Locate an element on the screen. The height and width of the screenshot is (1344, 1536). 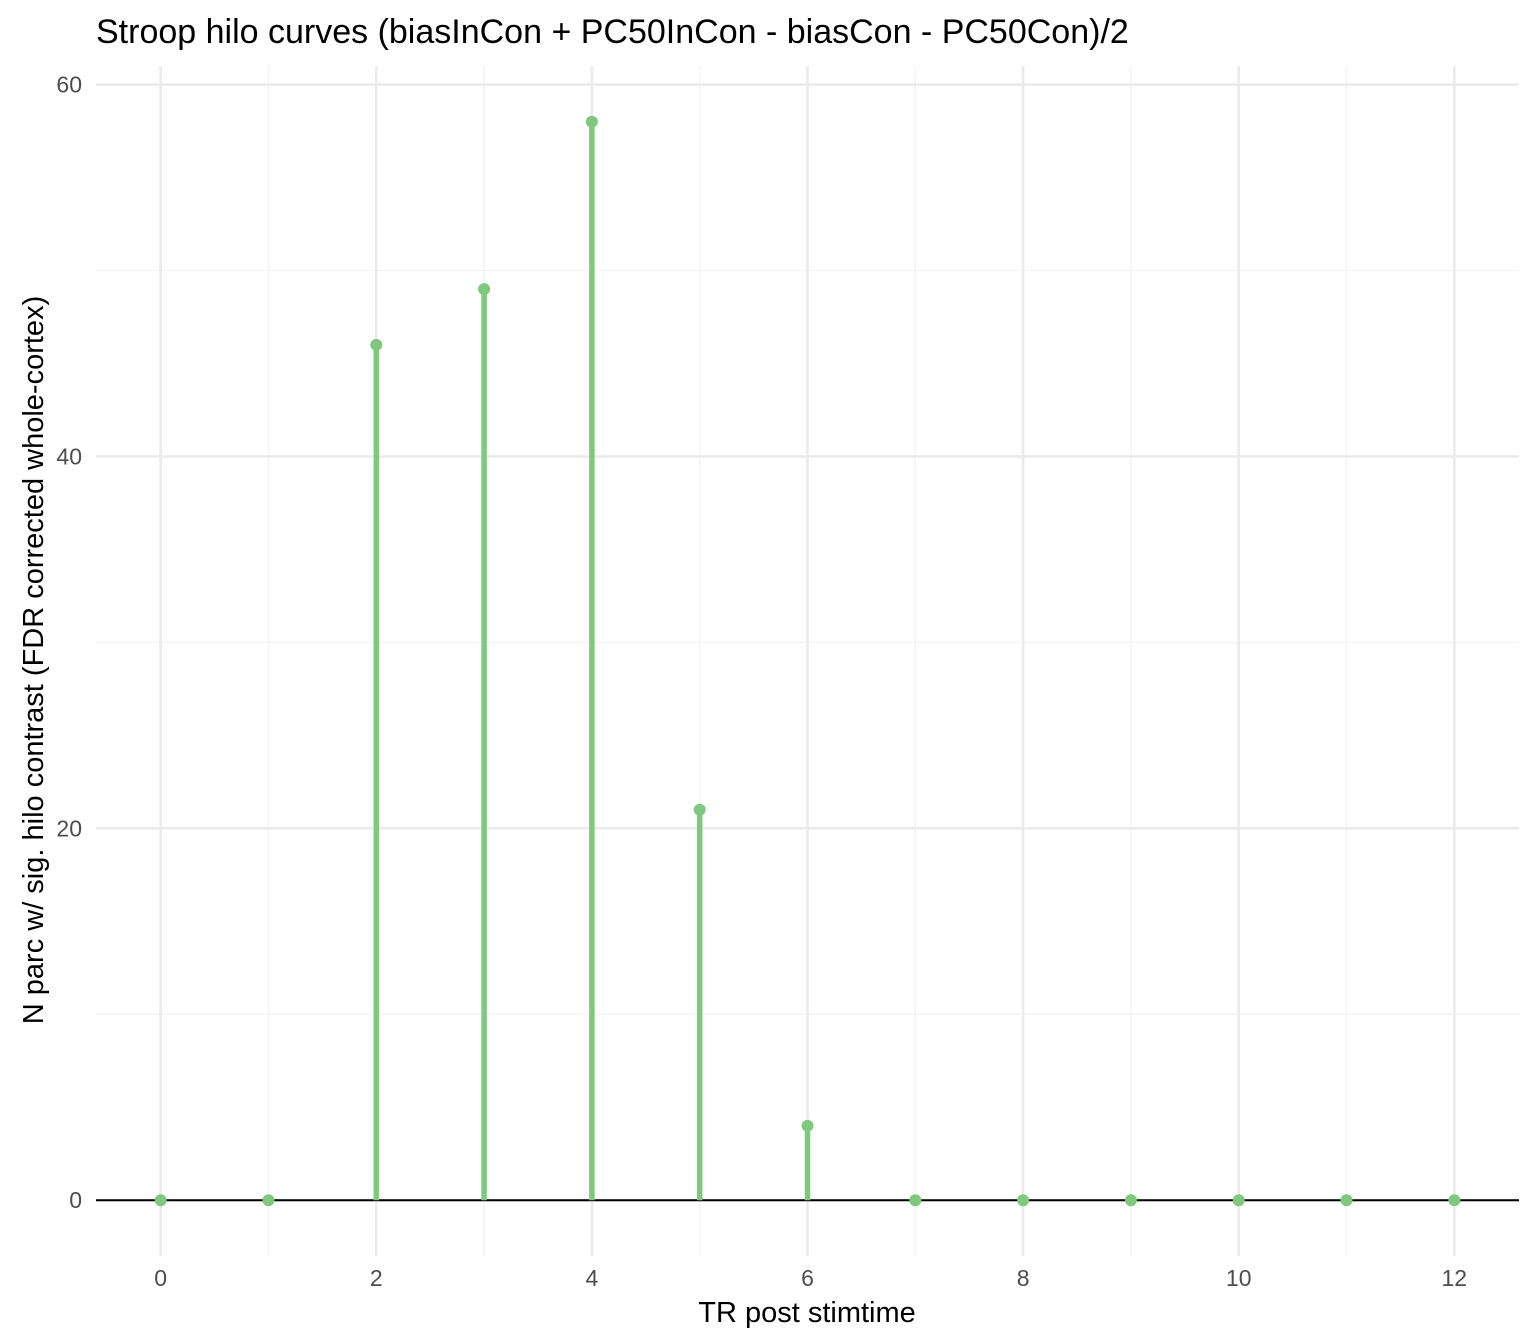
x-axis-title: TR post stimtime is located at coordinates (807, 1313).